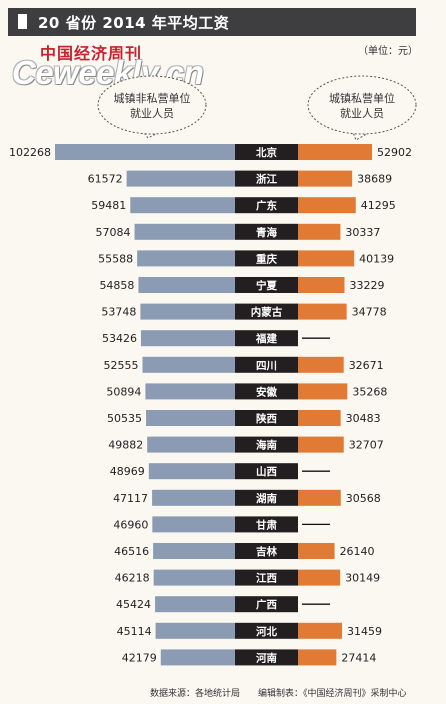 This screenshot has height=704, width=446. I want to click on value-right-3: 41295, so click(378, 205).